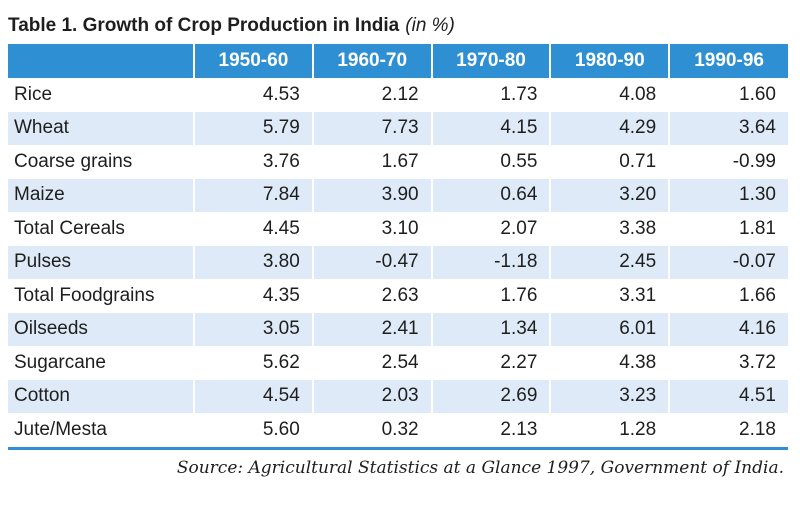  What do you see at coordinates (728, 396) in the screenshot?
I see `value-cell: 4.51` at bounding box center [728, 396].